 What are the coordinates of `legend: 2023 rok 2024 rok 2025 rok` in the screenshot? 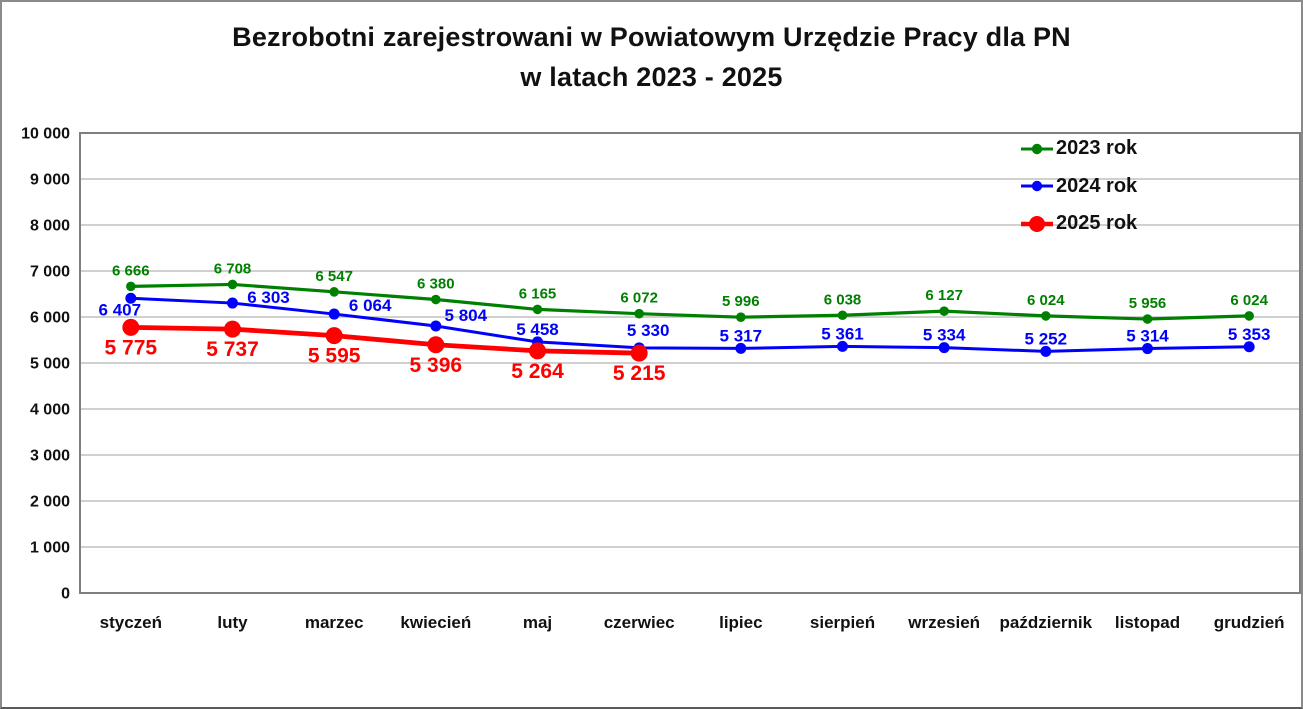 It's located at (1078, 186).